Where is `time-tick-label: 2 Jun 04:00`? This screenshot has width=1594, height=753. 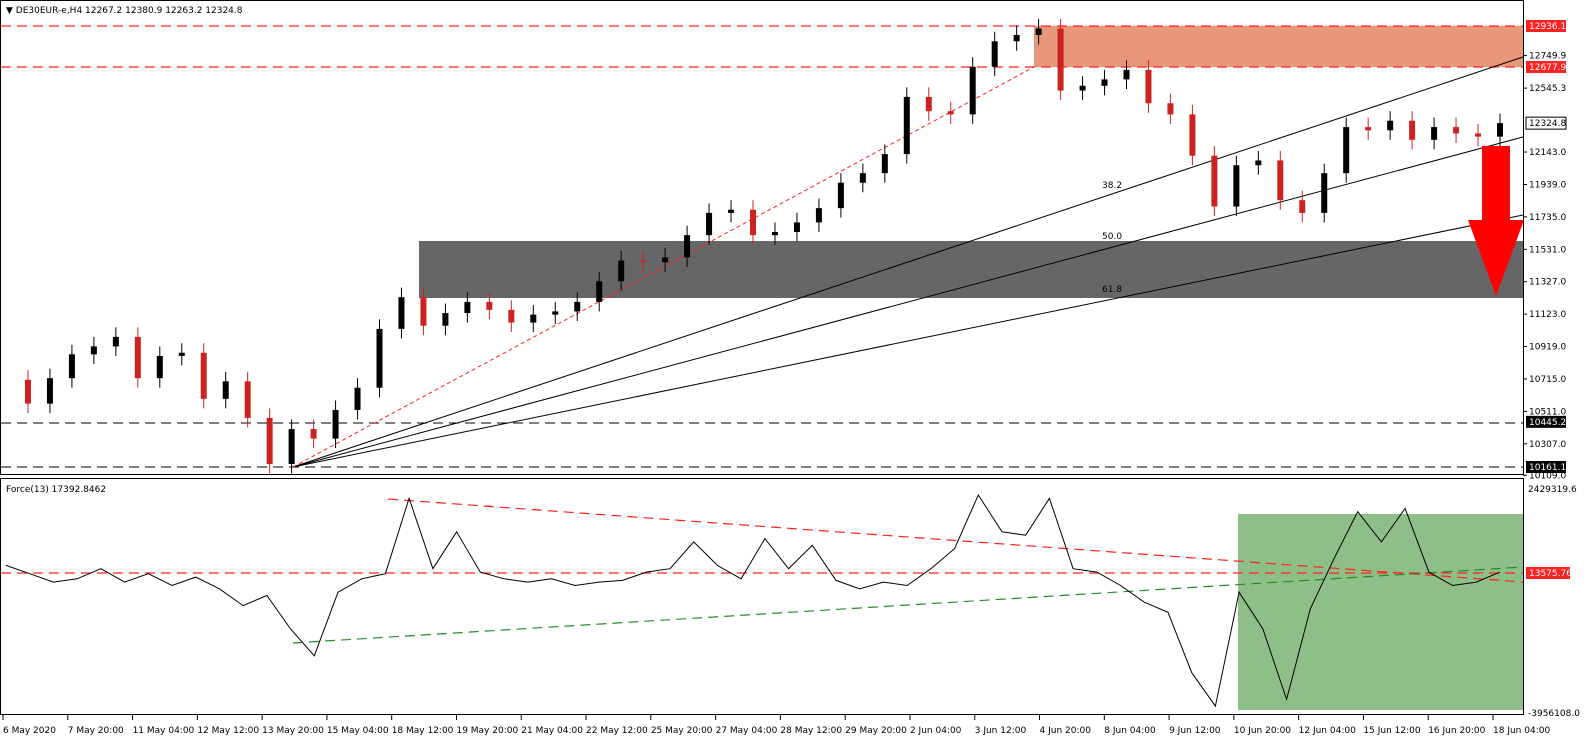
time-tick-label: 2 Jun 04:00 is located at coordinates (936, 731).